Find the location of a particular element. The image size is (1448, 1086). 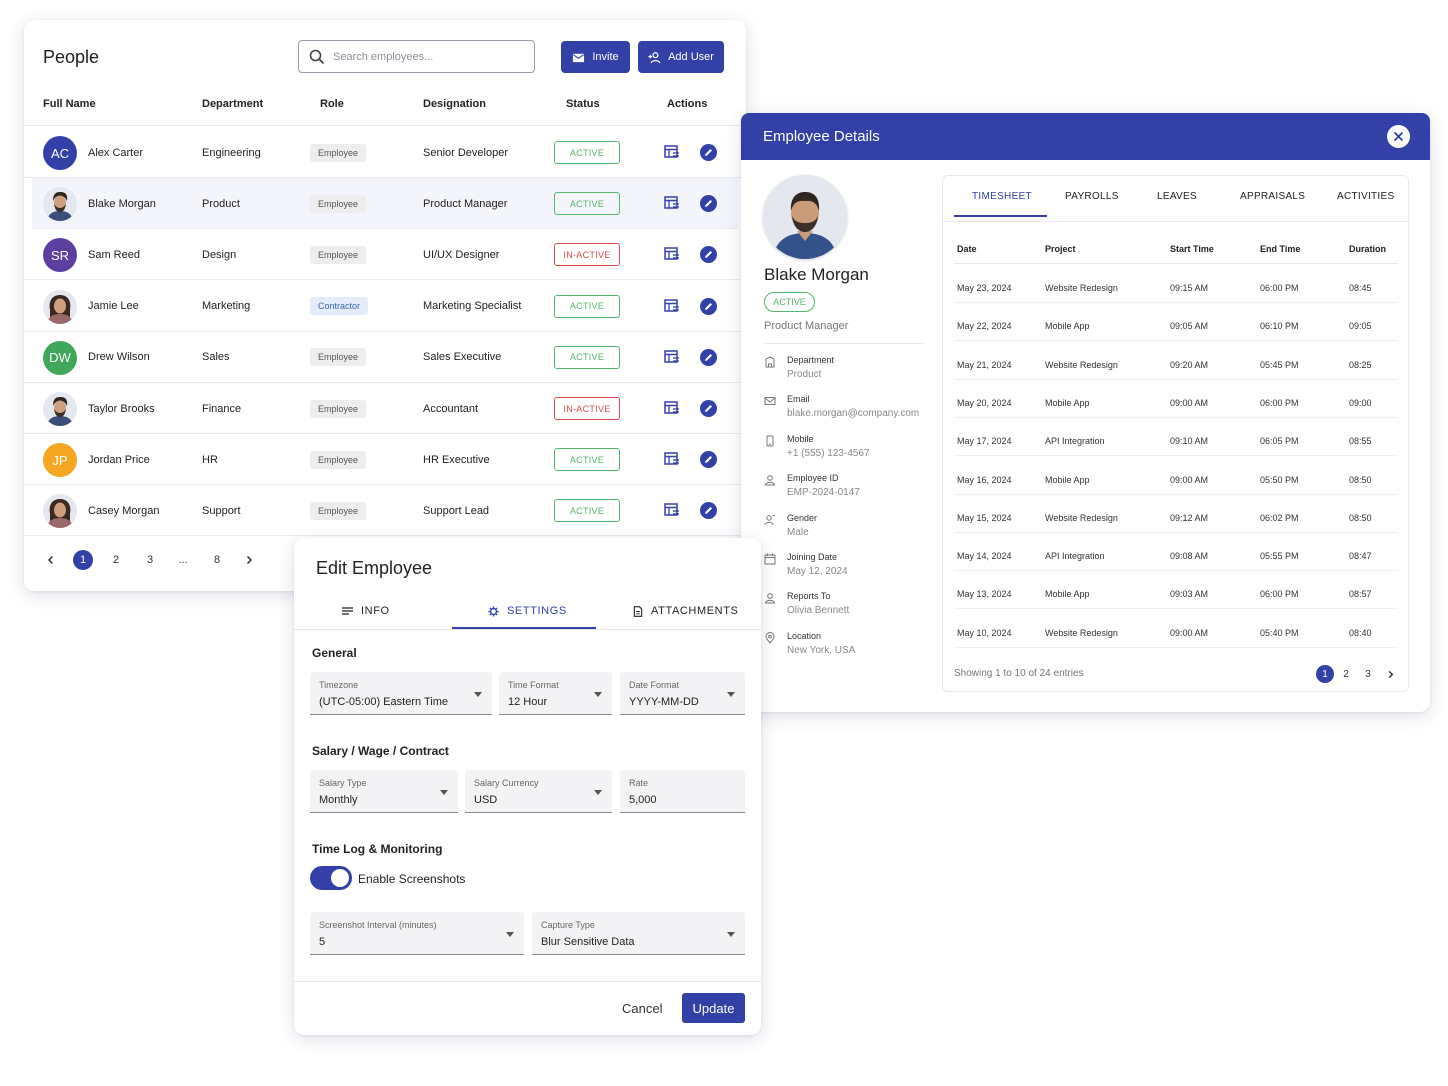

rate-field: Rate 5,000 is located at coordinates (682, 791).